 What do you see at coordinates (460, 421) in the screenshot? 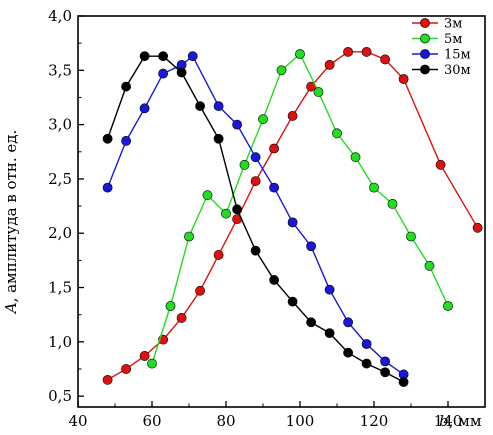
I see `x-axis-title: b, мм` at bounding box center [460, 421].